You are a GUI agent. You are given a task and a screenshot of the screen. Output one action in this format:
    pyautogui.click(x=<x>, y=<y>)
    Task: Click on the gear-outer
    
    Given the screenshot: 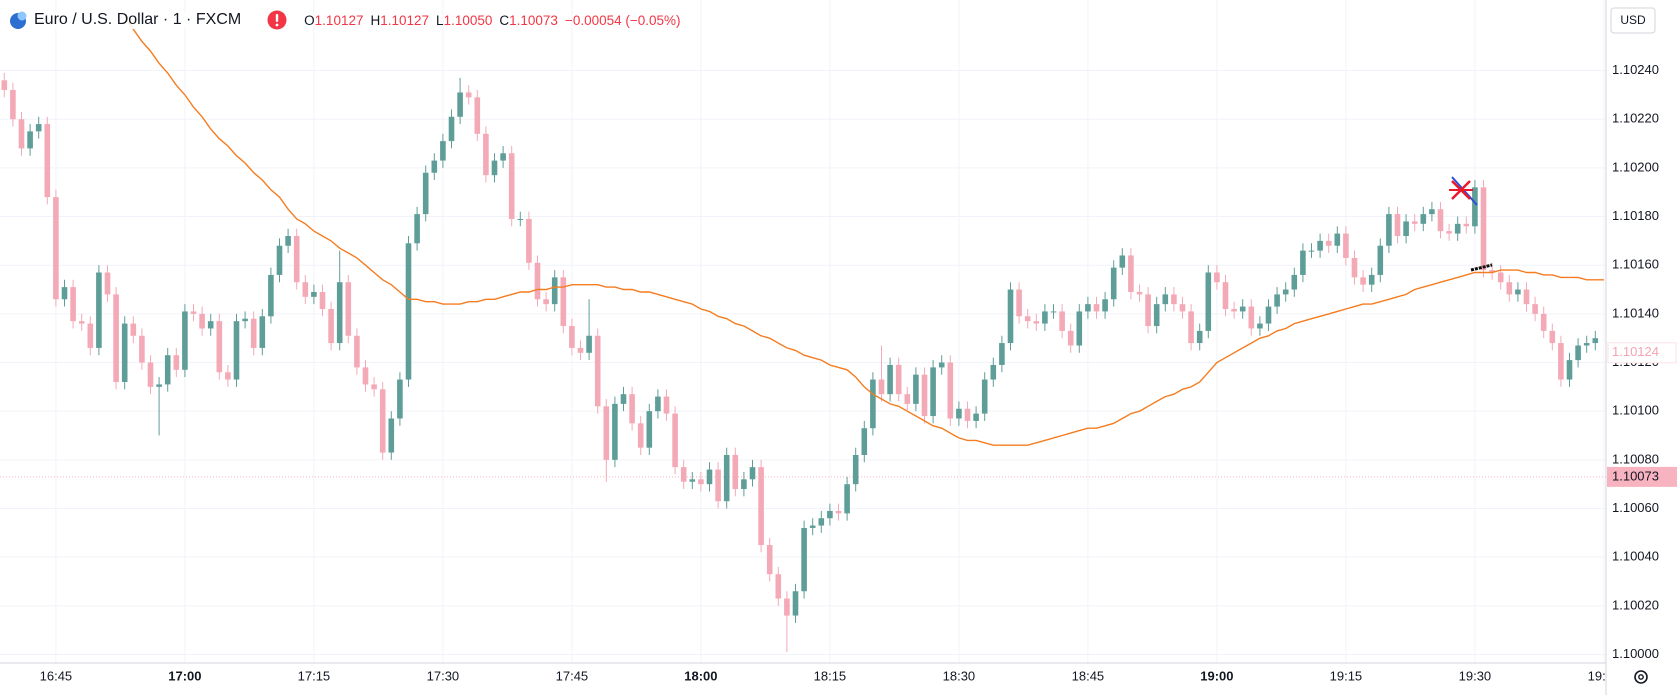 What is the action you would take?
    pyautogui.click(x=1641, y=677)
    